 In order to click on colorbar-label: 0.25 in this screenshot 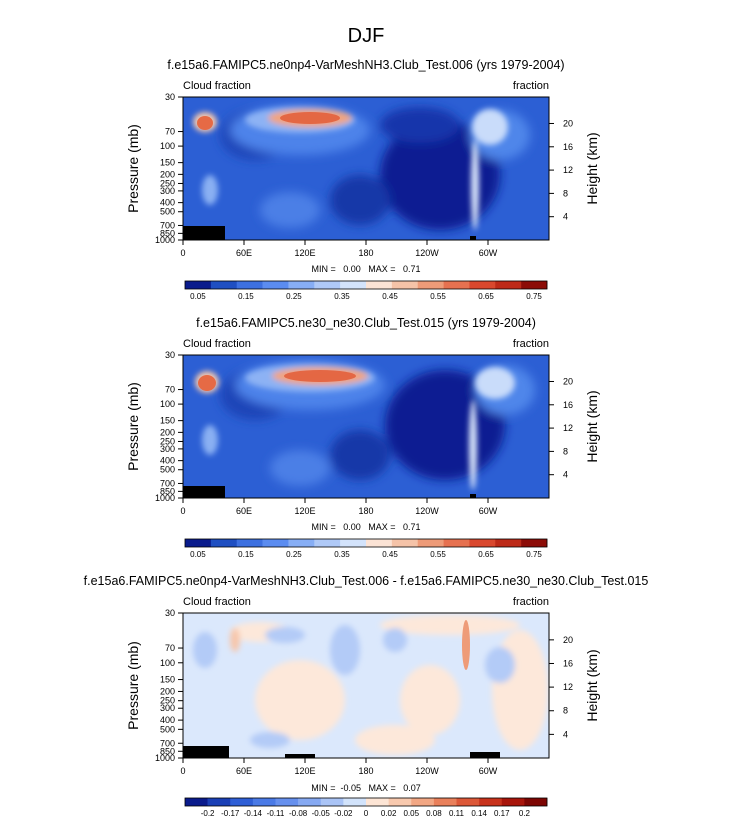, I will do `click(294, 554)`.